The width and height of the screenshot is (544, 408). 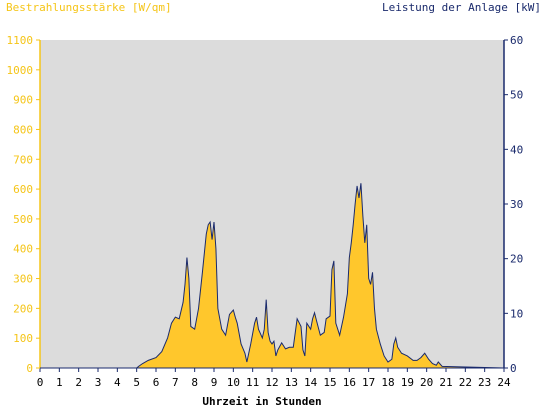 I want to click on right-axis-title: Leistung der Anlage [kW], so click(x=461, y=7).